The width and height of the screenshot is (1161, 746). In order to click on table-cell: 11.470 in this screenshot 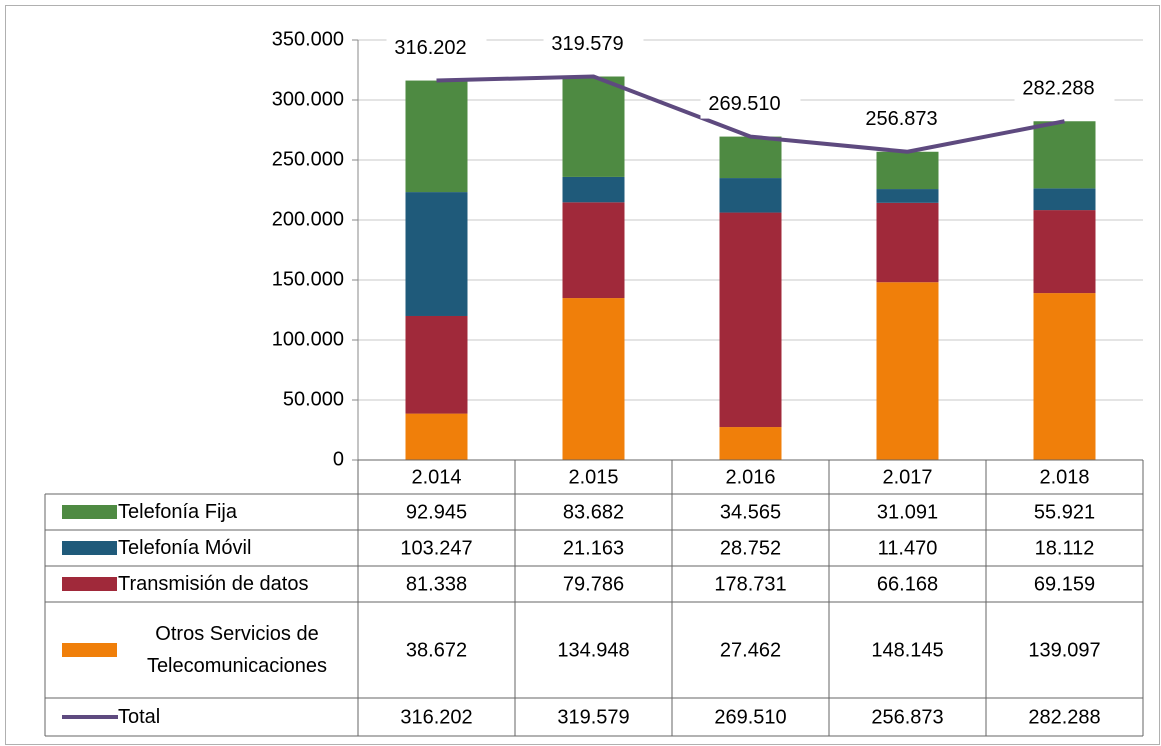, I will do `click(908, 548)`.